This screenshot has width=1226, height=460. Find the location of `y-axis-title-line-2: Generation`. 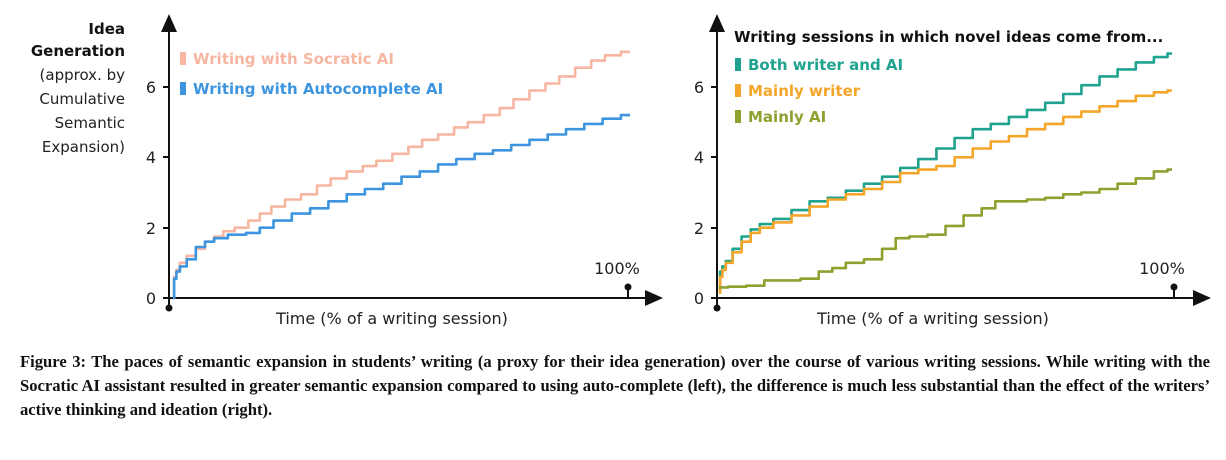

y-axis-title-line-2: Generation is located at coordinates (78, 51).